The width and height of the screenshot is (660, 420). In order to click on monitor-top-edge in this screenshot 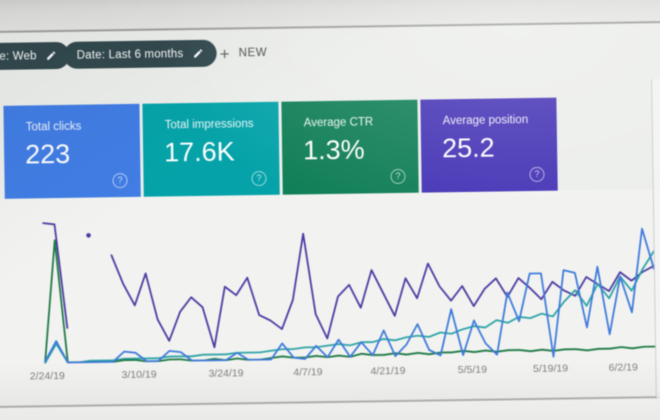, I will do `click(330, 17)`.